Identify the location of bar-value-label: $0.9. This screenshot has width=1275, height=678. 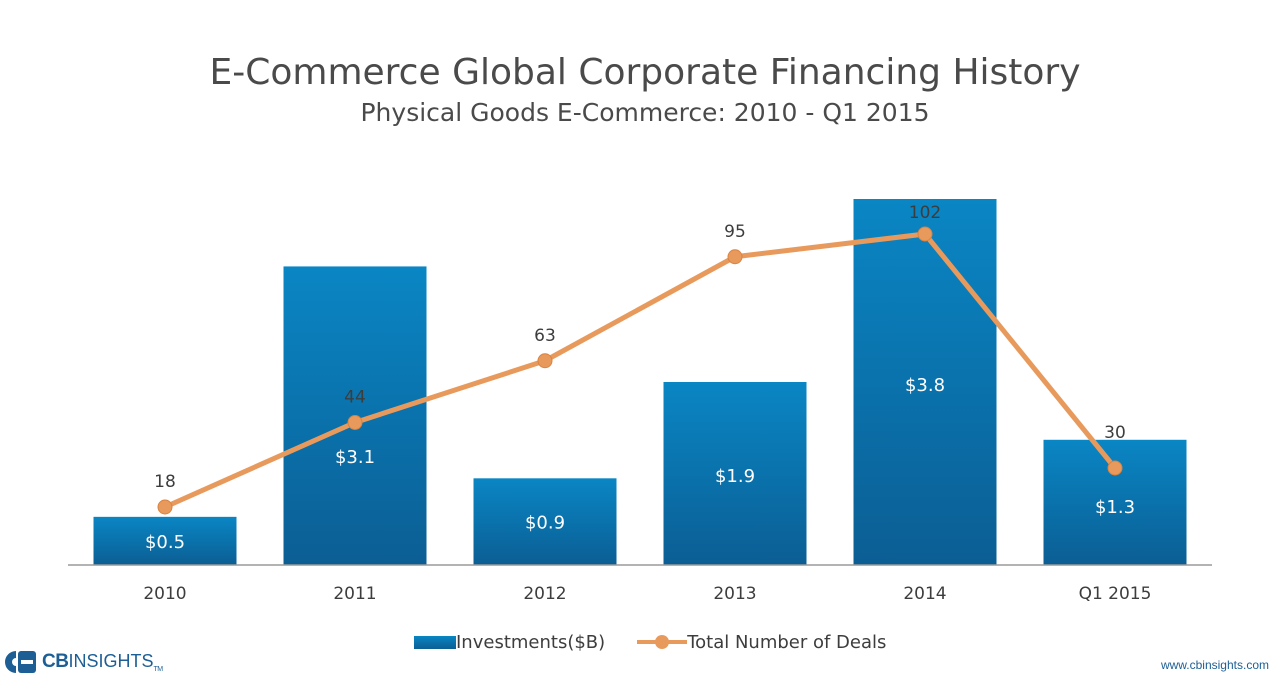
(545, 523).